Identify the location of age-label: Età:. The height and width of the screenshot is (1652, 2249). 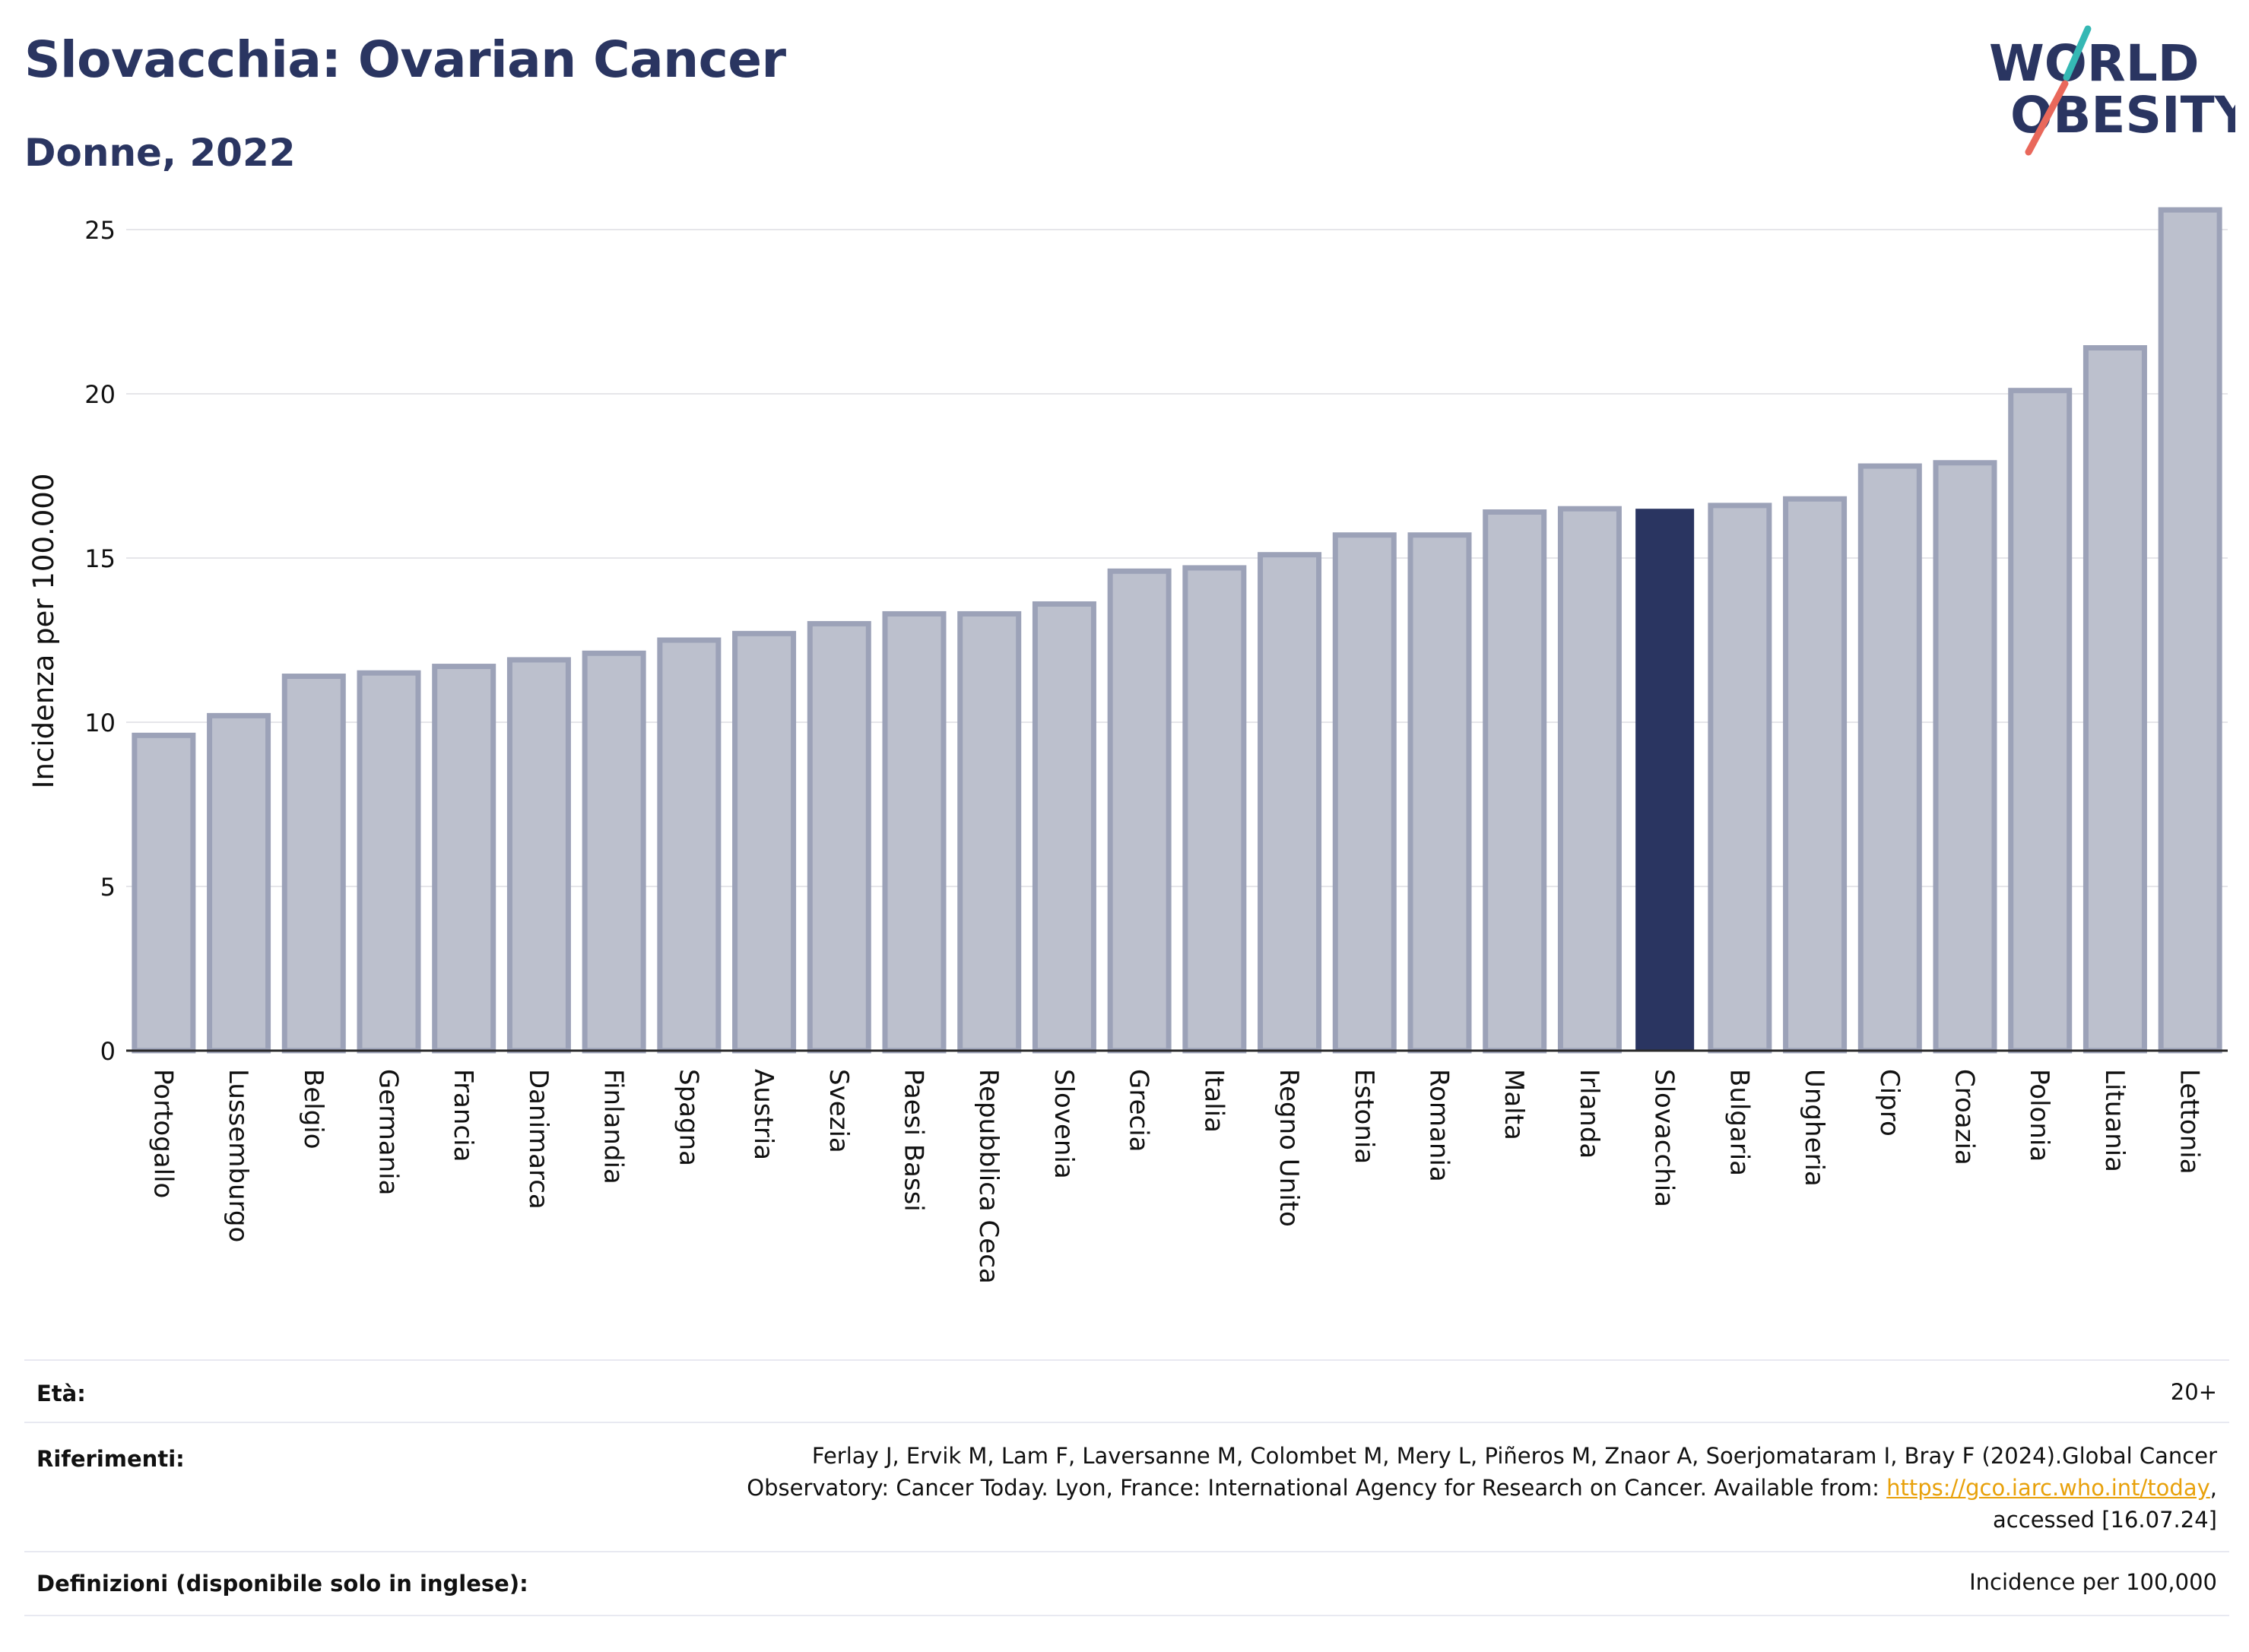
(61, 1393).